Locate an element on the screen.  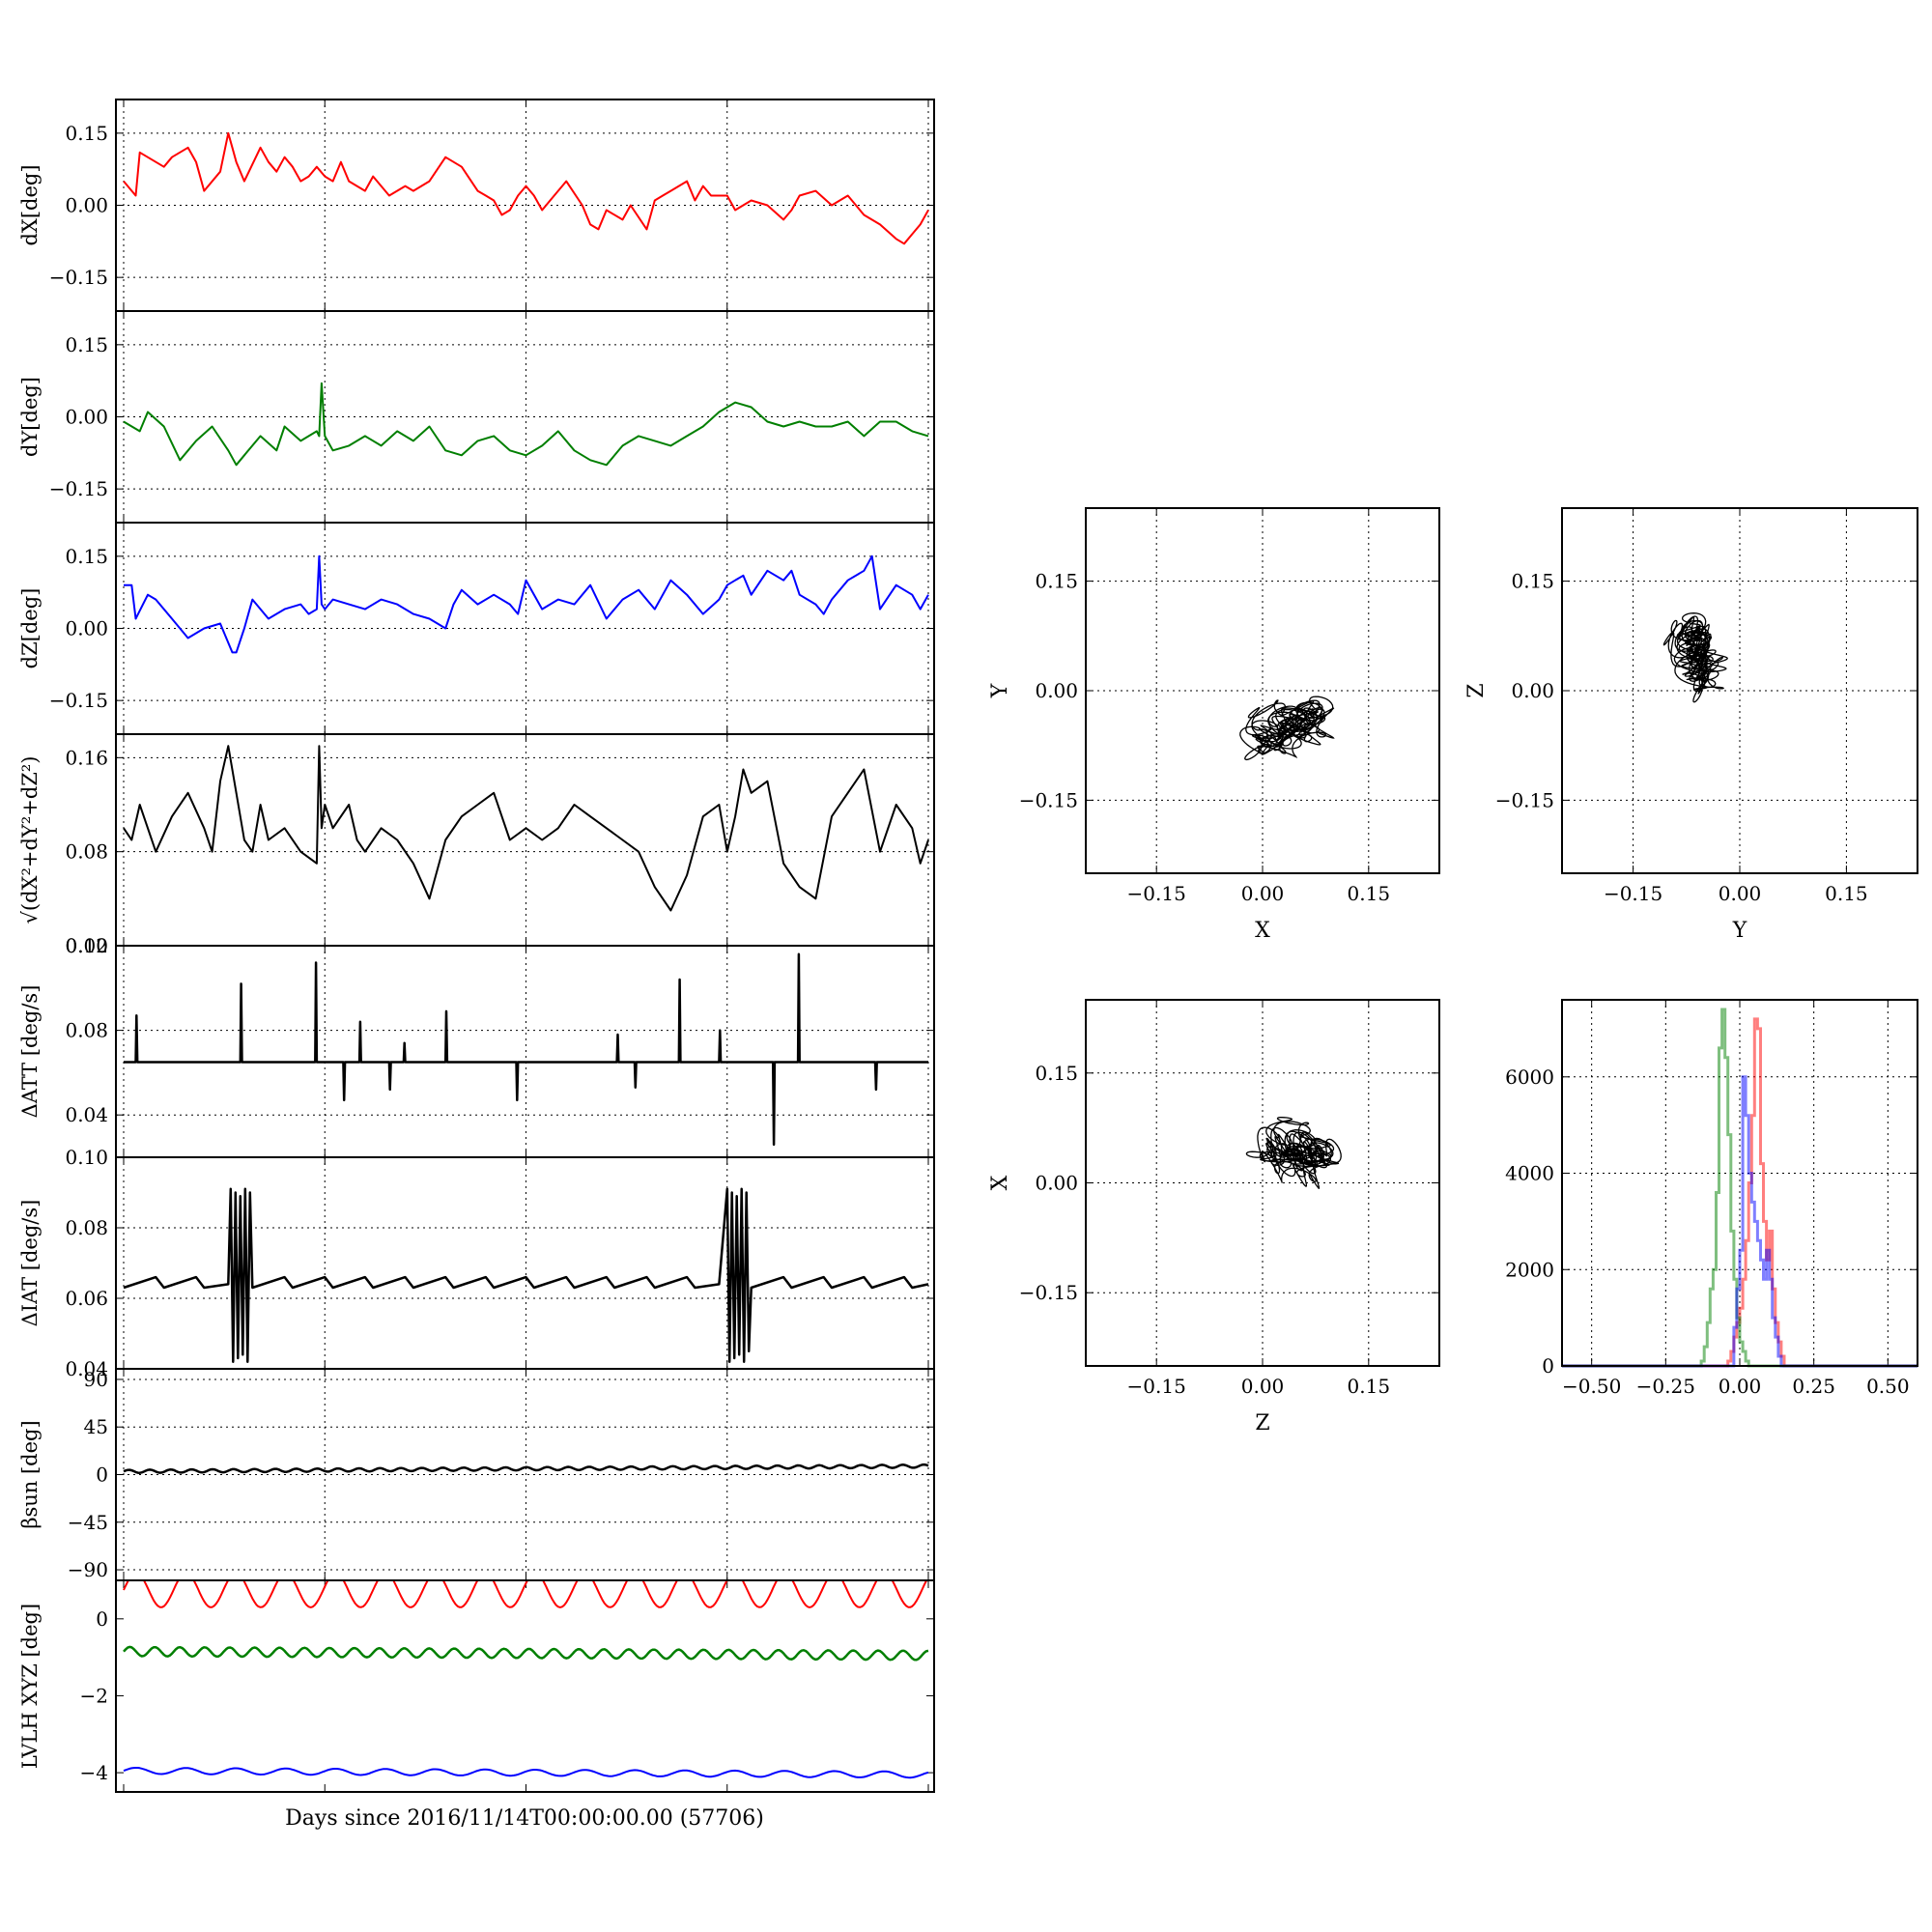
YZ-xtick-label: −0.15 is located at coordinates (1633, 893).